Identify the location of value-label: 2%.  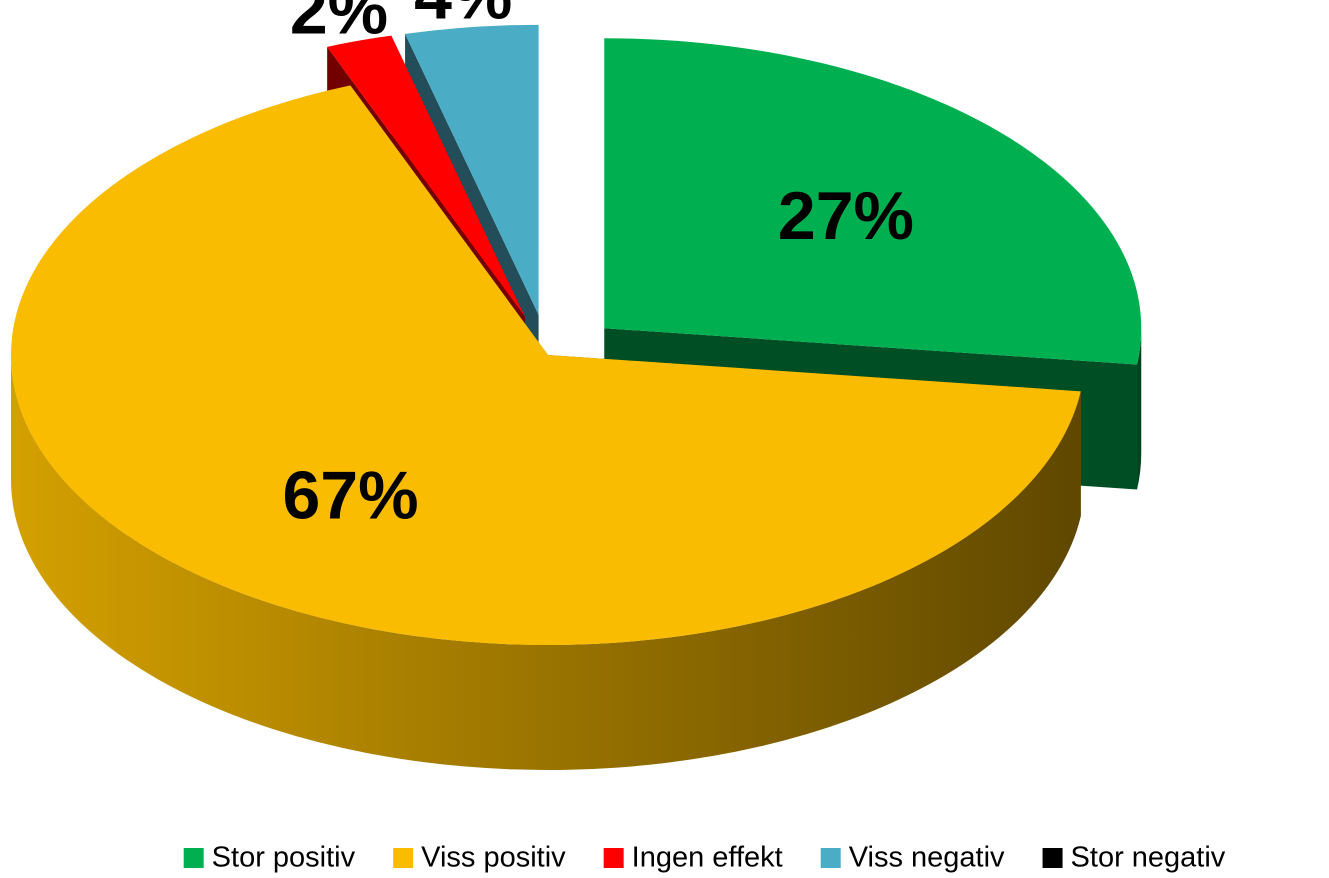
(339, 24).